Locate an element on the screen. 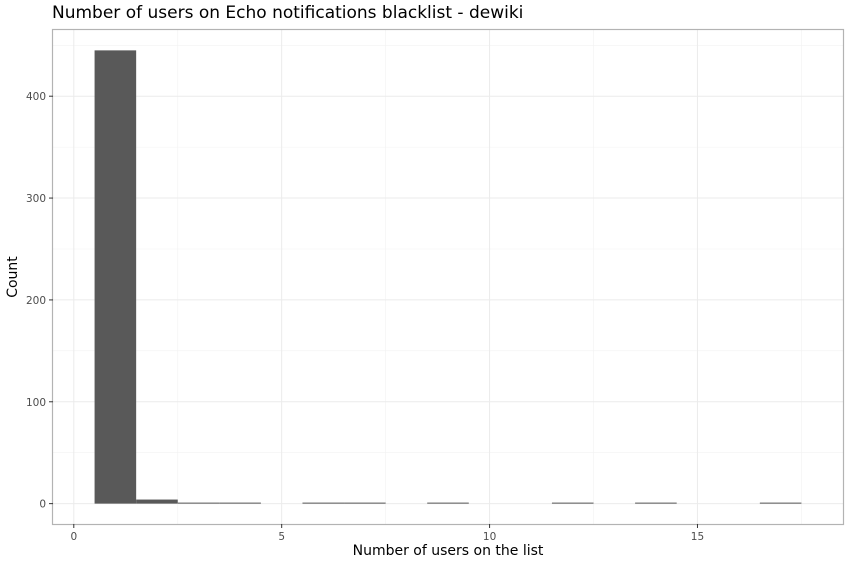 This screenshot has width=850, height=566. y-axis-ticks: 0 100 200 300 400 is located at coordinates (39, 301).